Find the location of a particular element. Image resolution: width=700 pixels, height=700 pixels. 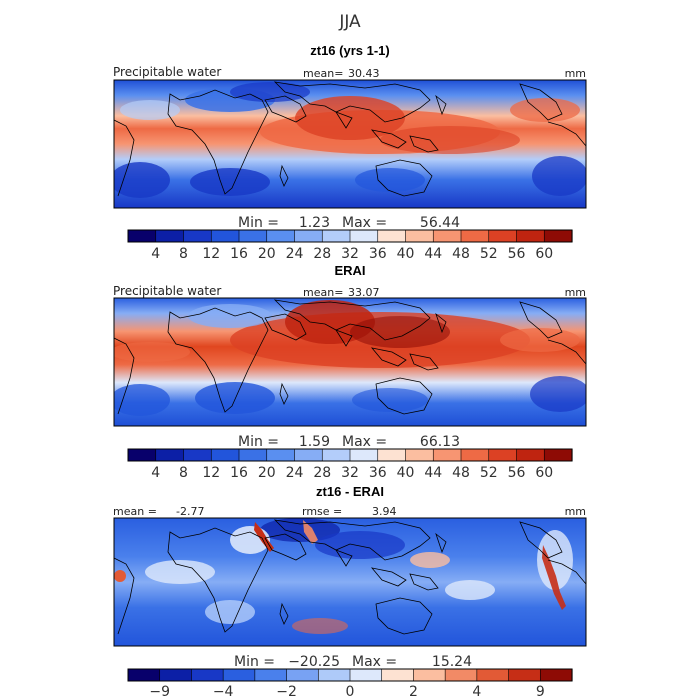

panel-1-units: mm is located at coordinates (575, 73).